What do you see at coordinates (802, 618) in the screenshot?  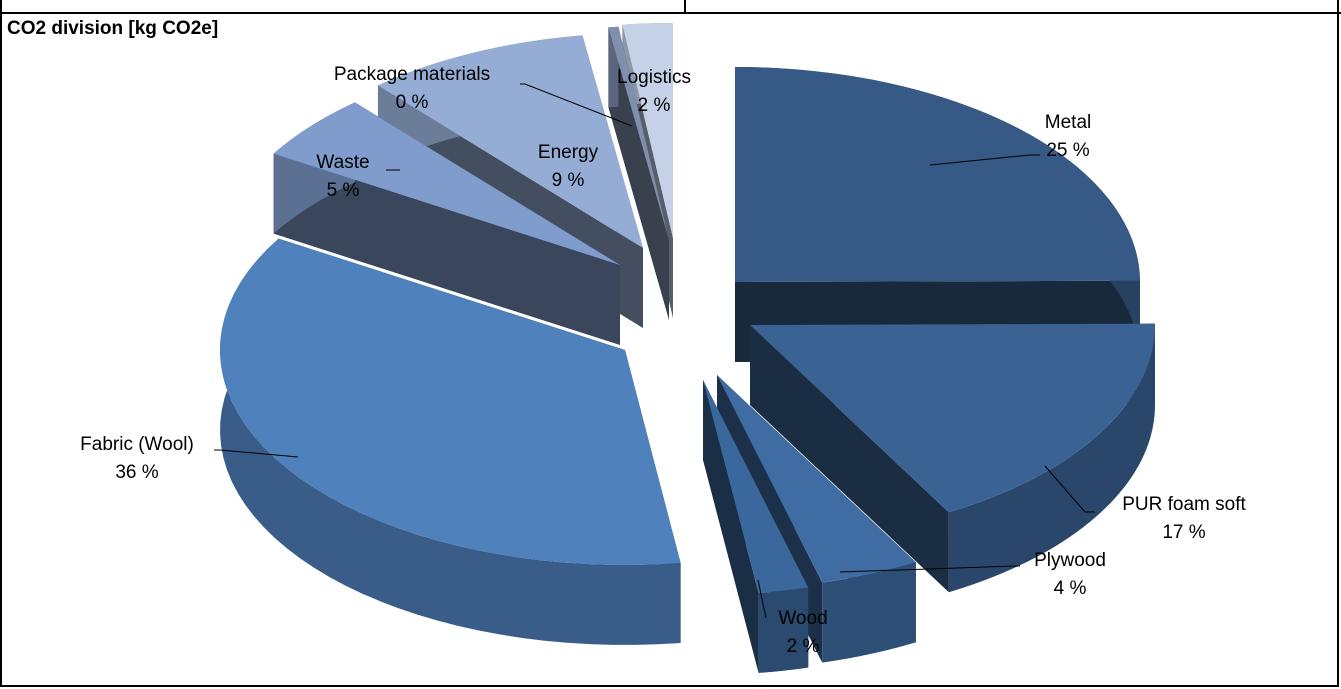 I see `label-wood: Wood` at bounding box center [802, 618].